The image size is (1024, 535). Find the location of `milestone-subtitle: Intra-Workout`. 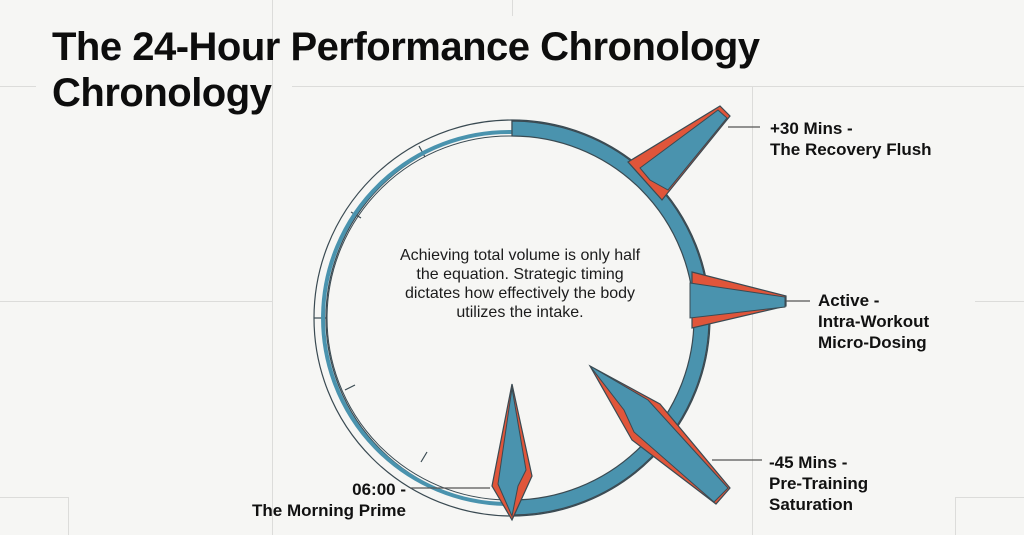

milestone-subtitle: Intra-Workout is located at coordinates (874, 321).